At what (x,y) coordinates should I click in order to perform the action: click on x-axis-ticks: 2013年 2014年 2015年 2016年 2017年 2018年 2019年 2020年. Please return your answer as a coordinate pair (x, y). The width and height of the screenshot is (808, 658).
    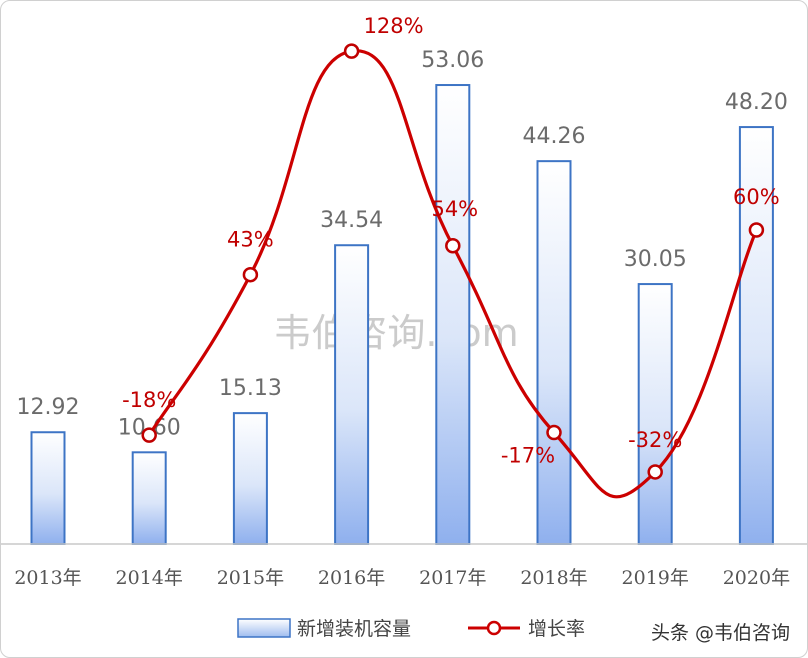
    Looking at the image, I should click on (402, 578).